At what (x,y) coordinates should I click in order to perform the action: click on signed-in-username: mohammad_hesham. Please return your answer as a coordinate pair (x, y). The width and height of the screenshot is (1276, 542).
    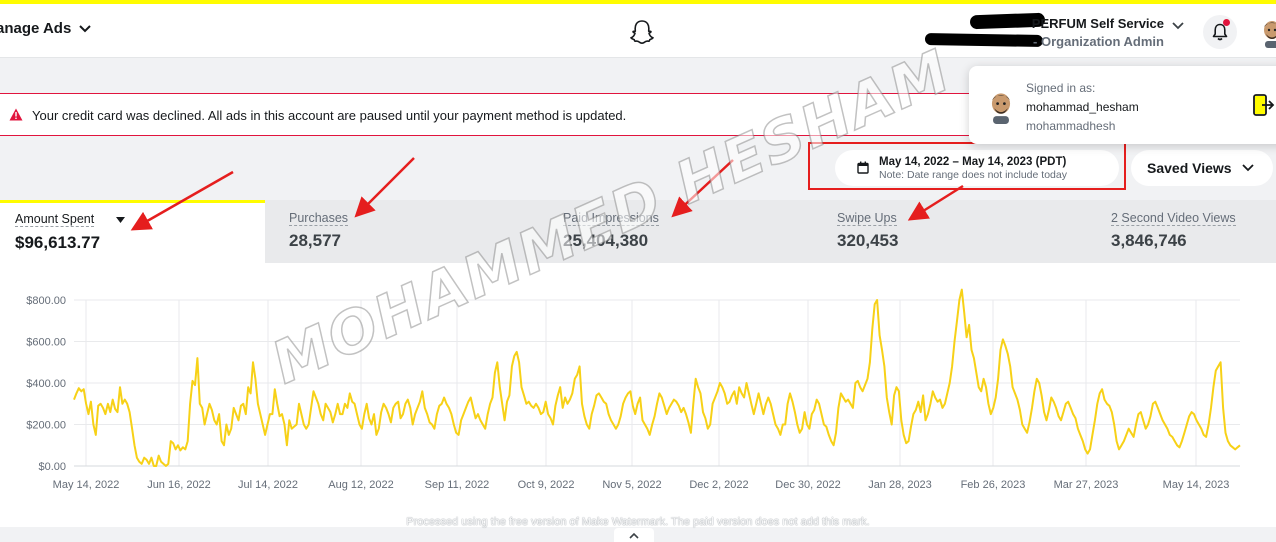
    Looking at the image, I should click on (1082, 107).